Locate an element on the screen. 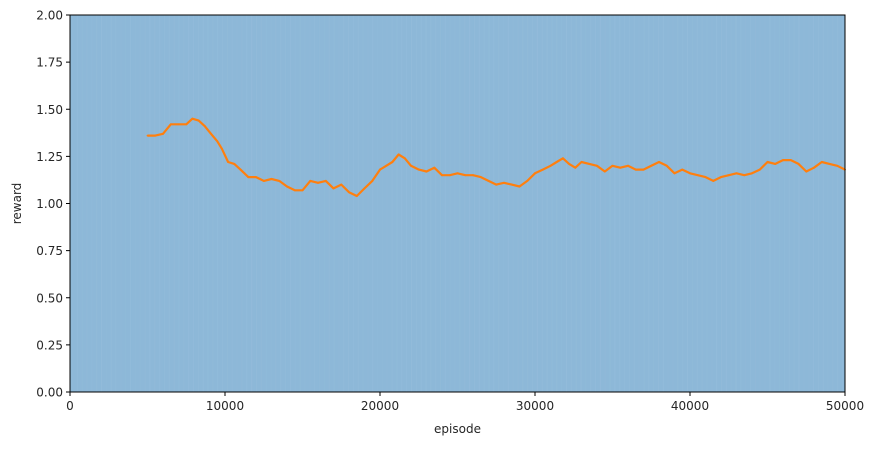 This screenshot has width=877, height=450. y-tick-label: 1.25 is located at coordinates (49, 157).